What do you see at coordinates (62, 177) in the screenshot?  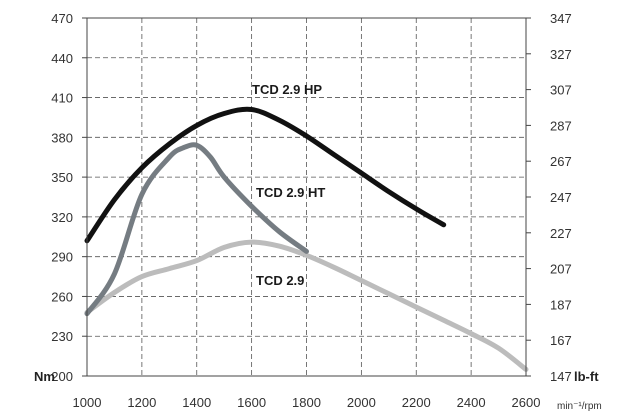 I see `y-left-tick-label: 350` at bounding box center [62, 177].